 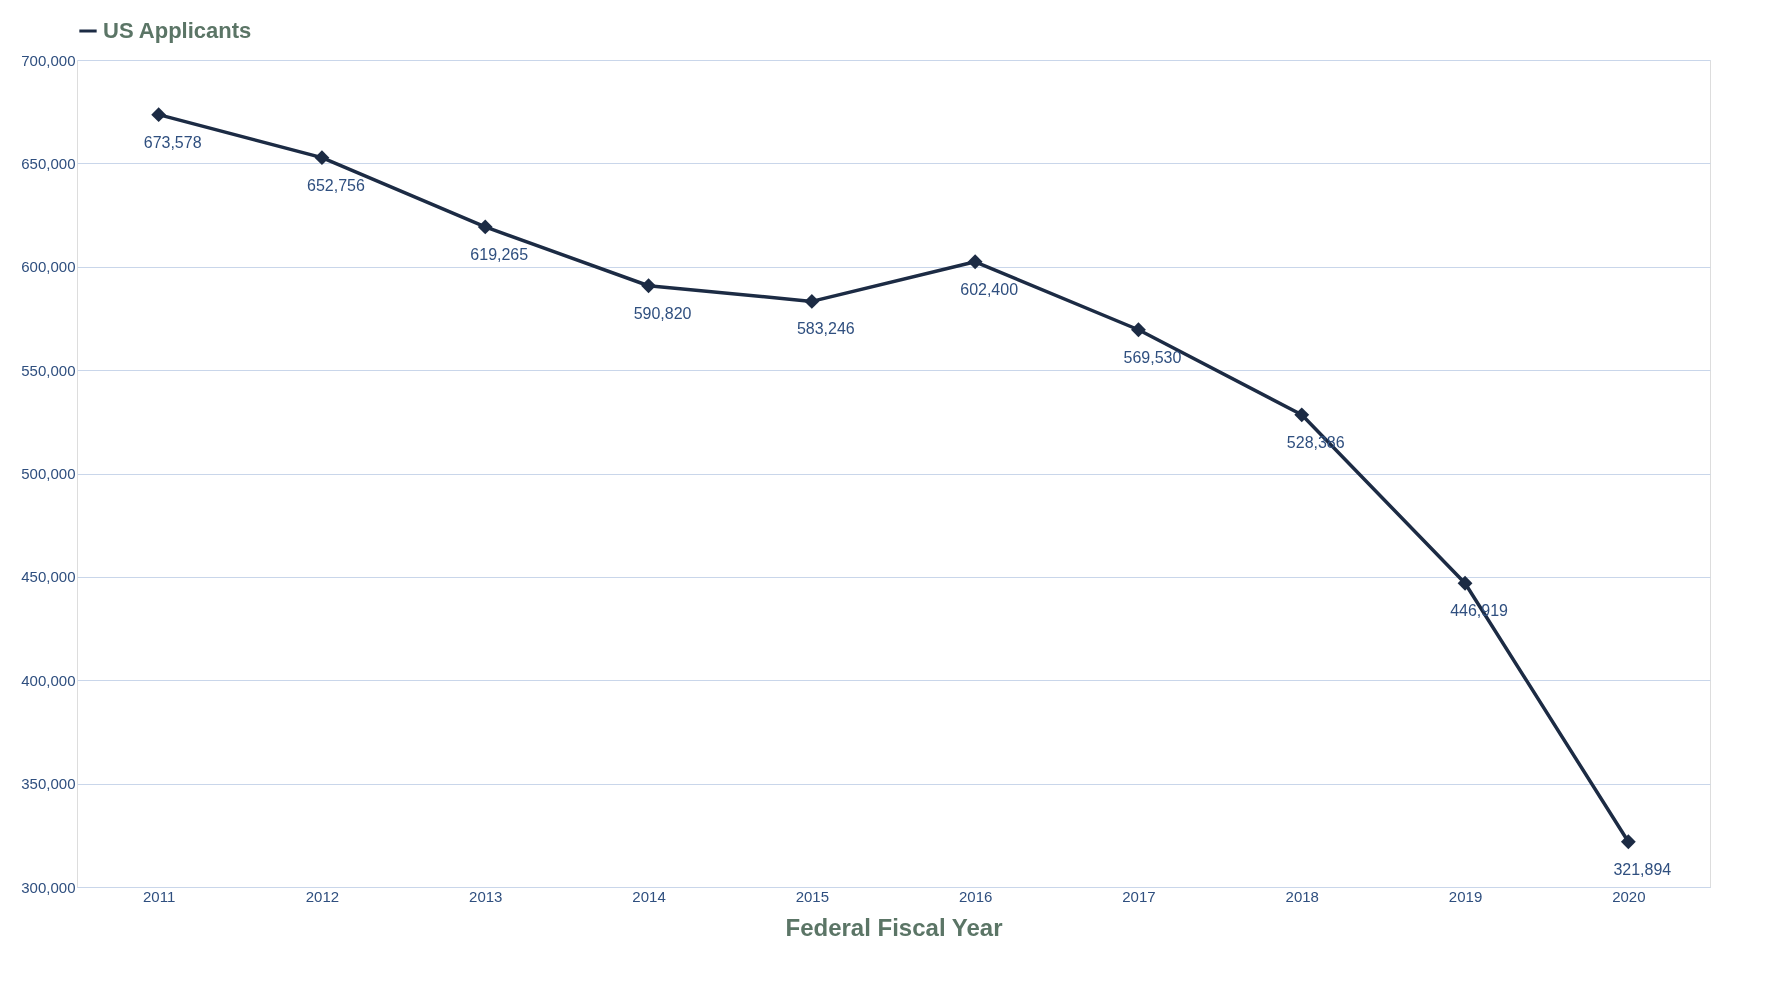 I want to click on data-label: 602,400, so click(x=989, y=289).